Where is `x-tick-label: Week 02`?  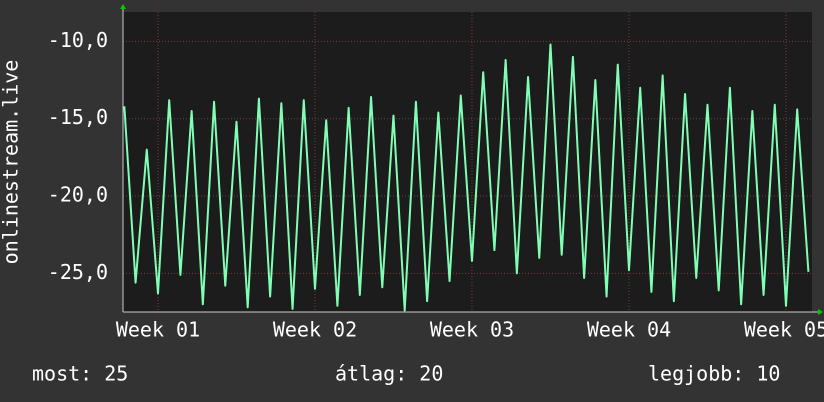 x-tick-label: Week 02 is located at coordinates (315, 330).